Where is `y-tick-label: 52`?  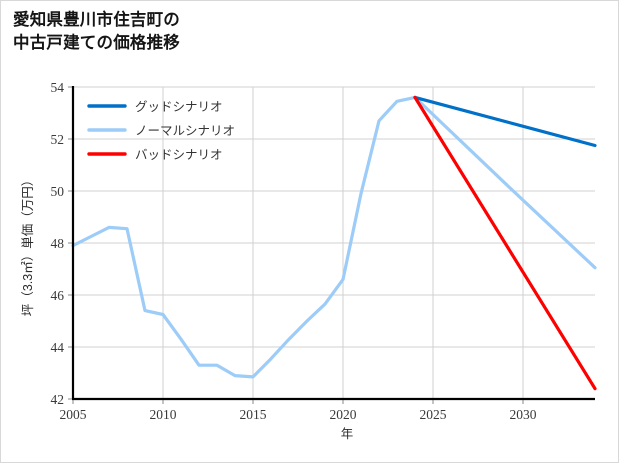
y-tick-label: 52 is located at coordinates (58, 139).